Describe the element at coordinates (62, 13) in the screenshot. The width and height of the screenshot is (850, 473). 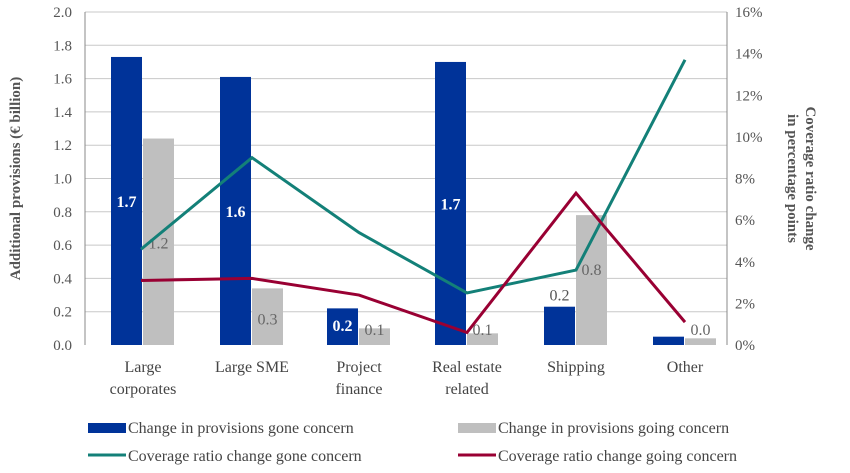
I see `y-tick-label: 2.0` at that location.